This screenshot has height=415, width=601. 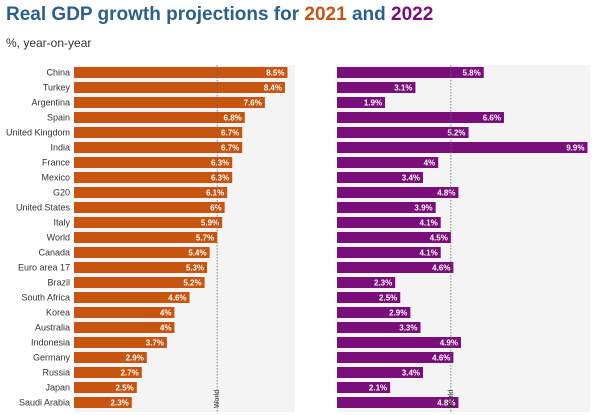 What do you see at coordinates (217, 399) in the screenshot?
I see `reference-label-2021: World` at bounding box center [217, 399].